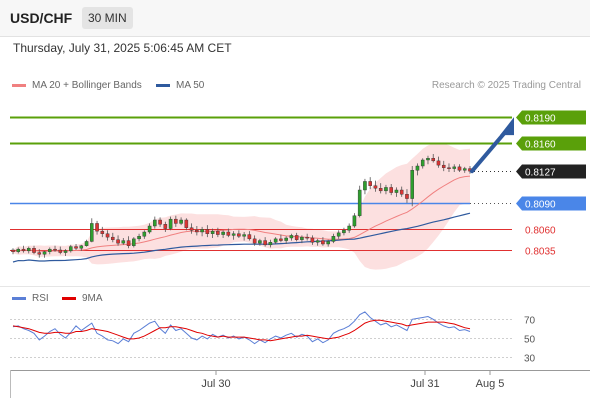 This screenshot has height=400, width=590. What do you see at coordinates (92, 298) in the screenshot?
I see `legend-9ma-label: 9MA` at bounding box center [92, 298].